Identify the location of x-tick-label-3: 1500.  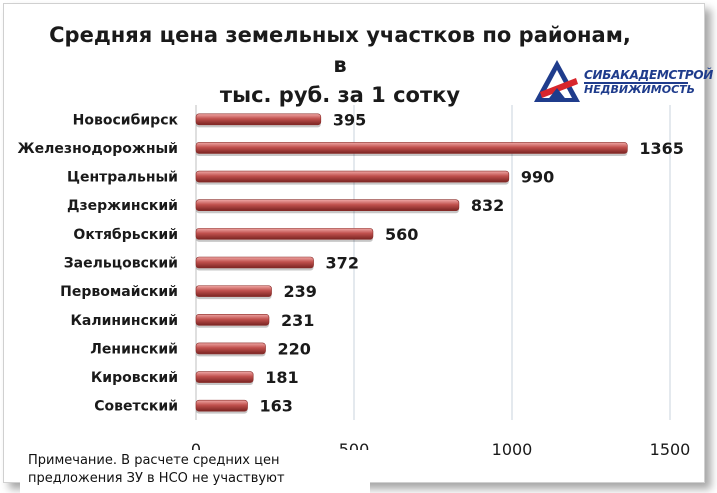
(670, 449).